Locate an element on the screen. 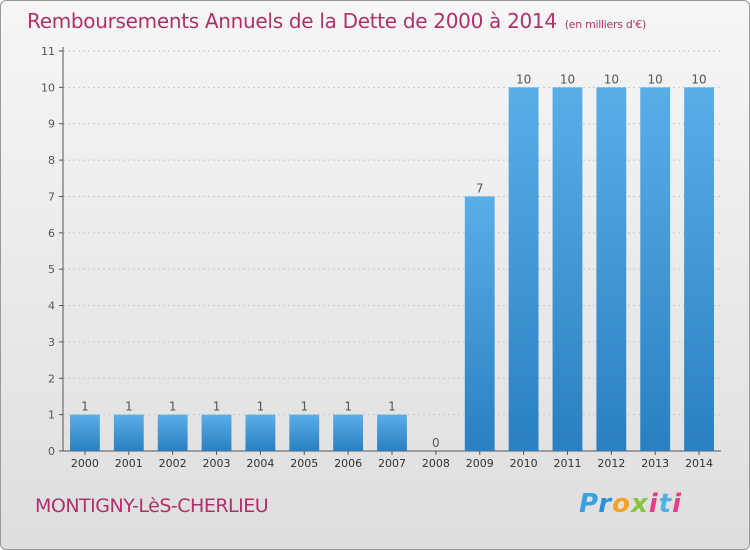 This screenshot has width=750, height=550. data-label: 7 is located at coordinates (480, 188).